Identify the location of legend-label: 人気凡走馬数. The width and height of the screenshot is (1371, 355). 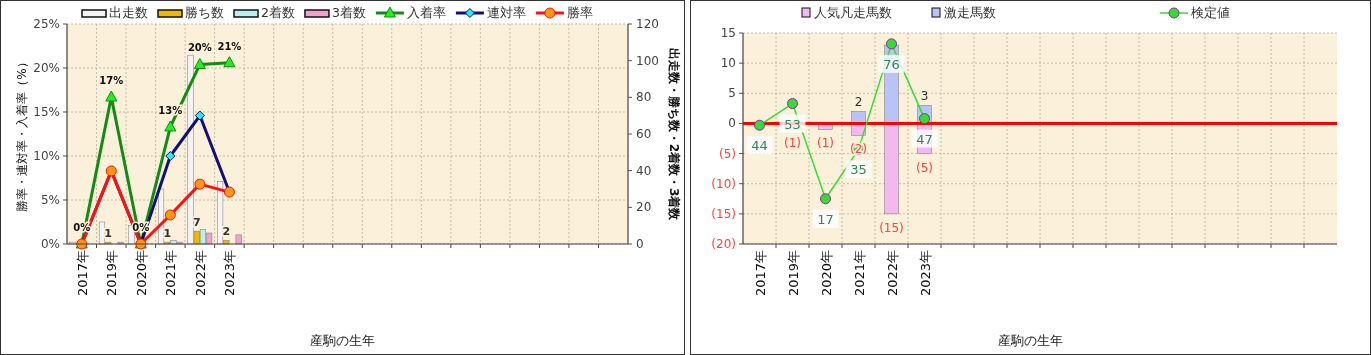
(853, 12).